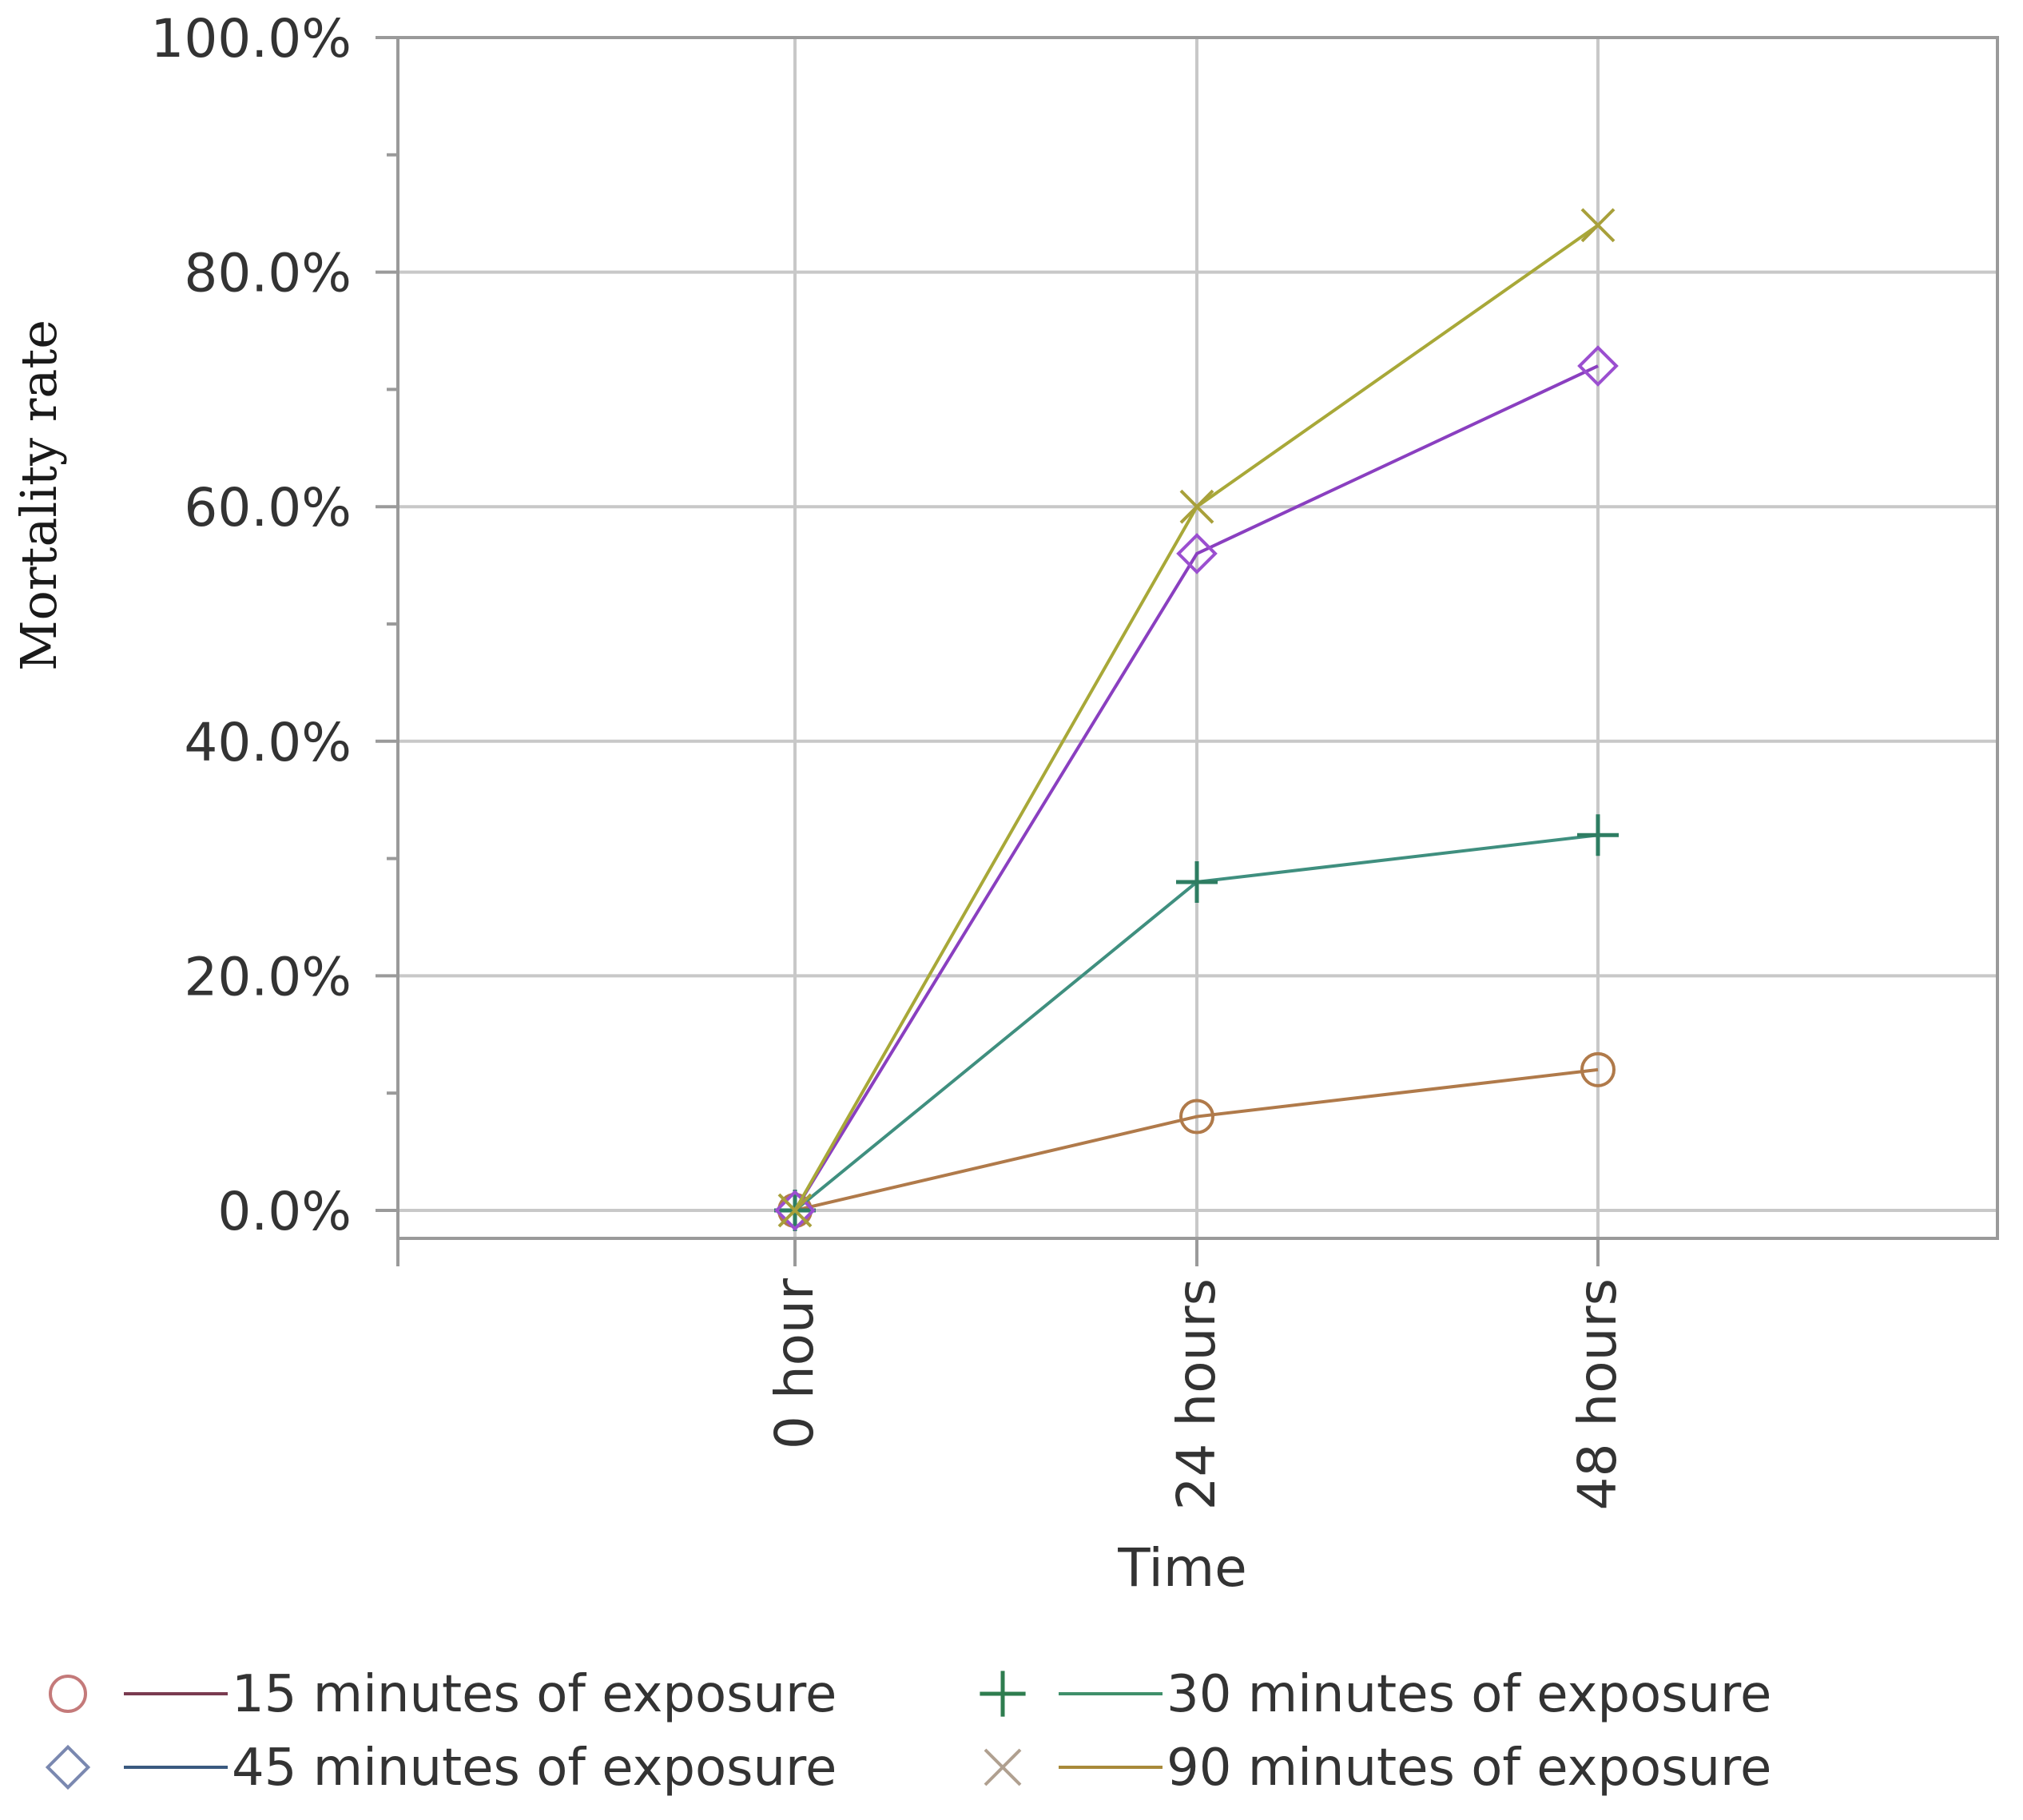 Image resolution: width=2023 pixels, height=1820 pixels. I want to click on y-axis-title: Mortality rate, so click(39, 496).